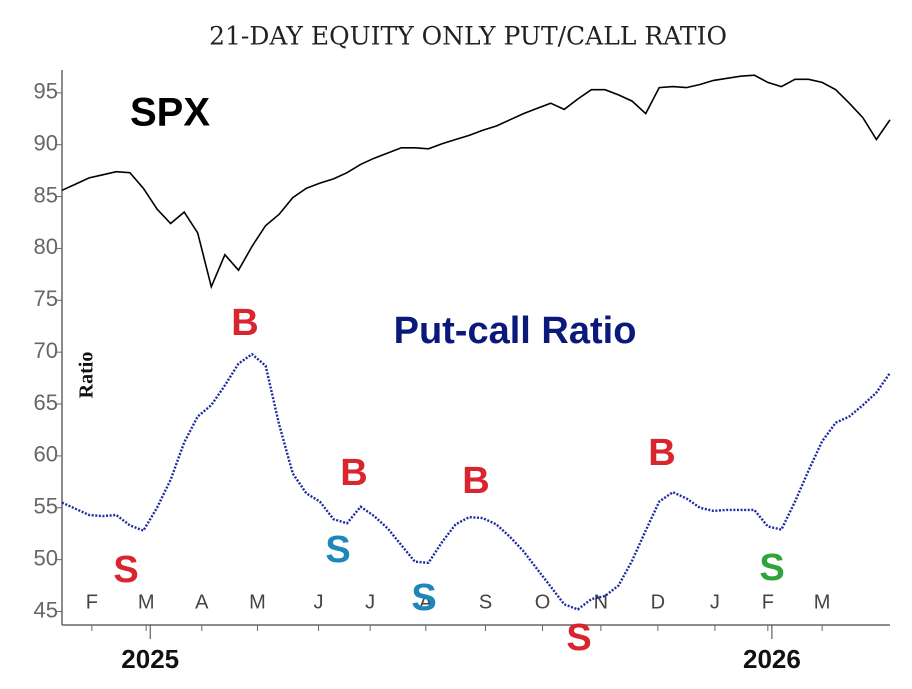  What do you see at coordinates (485, 602) in the screenshot?
I see `x-tick-label: S` at bounding box center [485, 602].